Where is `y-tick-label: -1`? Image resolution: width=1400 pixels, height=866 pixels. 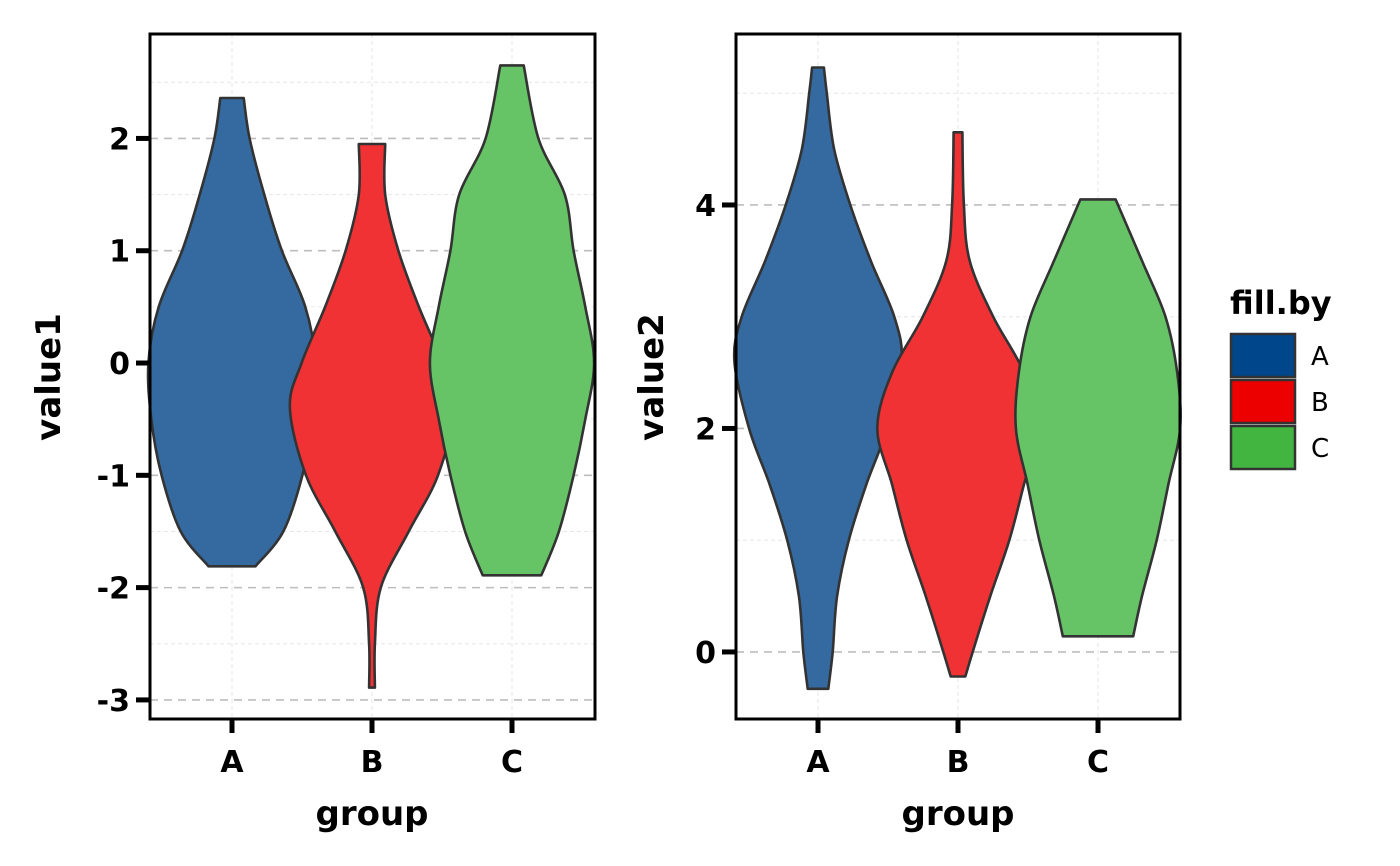 y-tick-label: -1 is located at coordinates (113, 476).